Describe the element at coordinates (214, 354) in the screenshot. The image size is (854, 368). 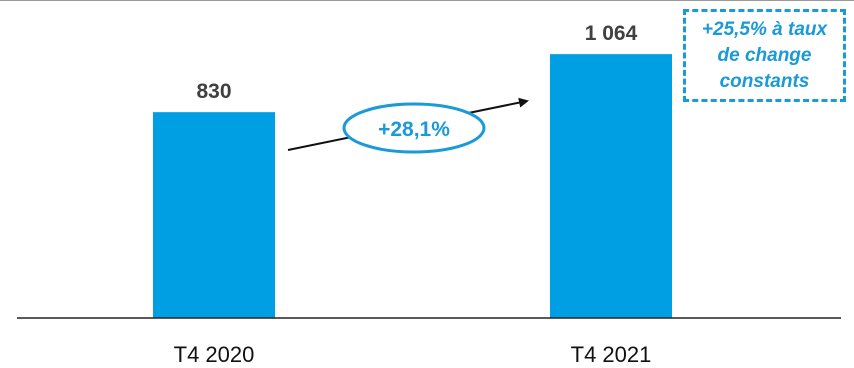
I see `x-tick-label-1: T4 2020` at that location.